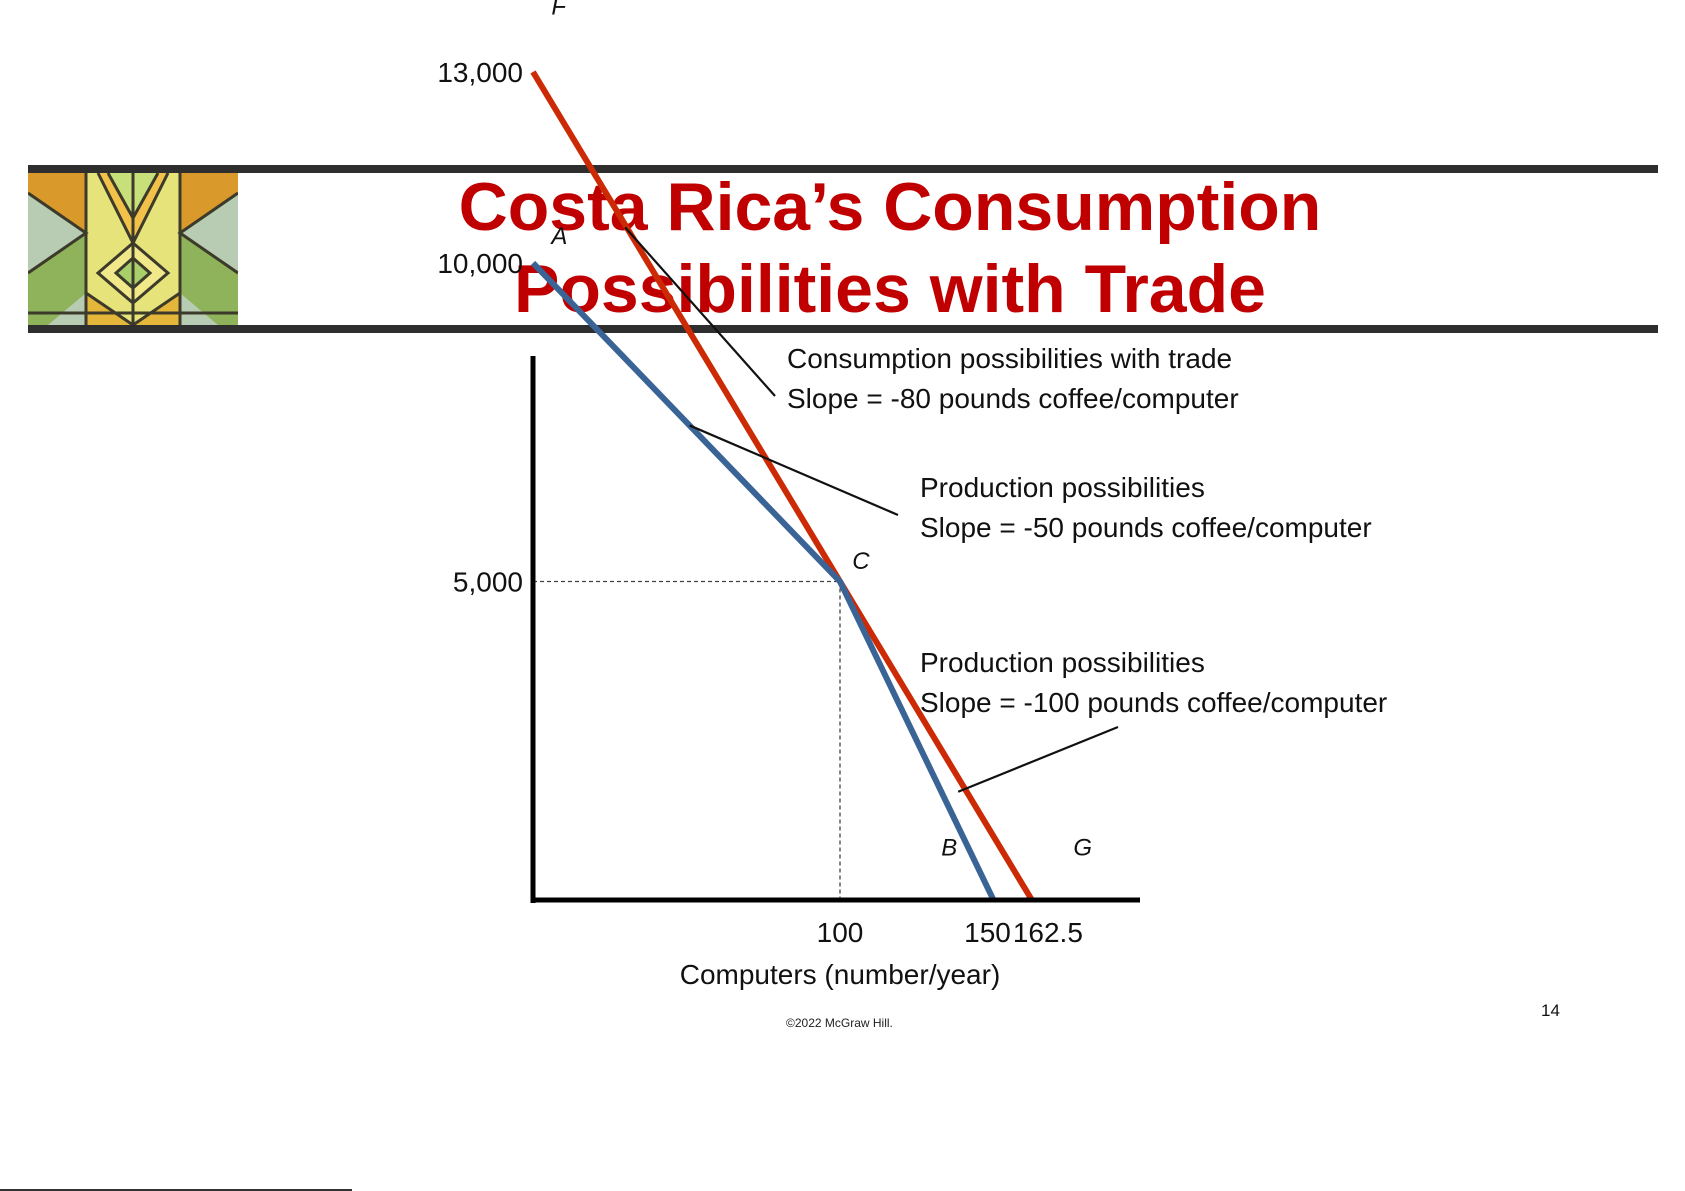  I want to click on point-label-a: A, so click(558, 236).